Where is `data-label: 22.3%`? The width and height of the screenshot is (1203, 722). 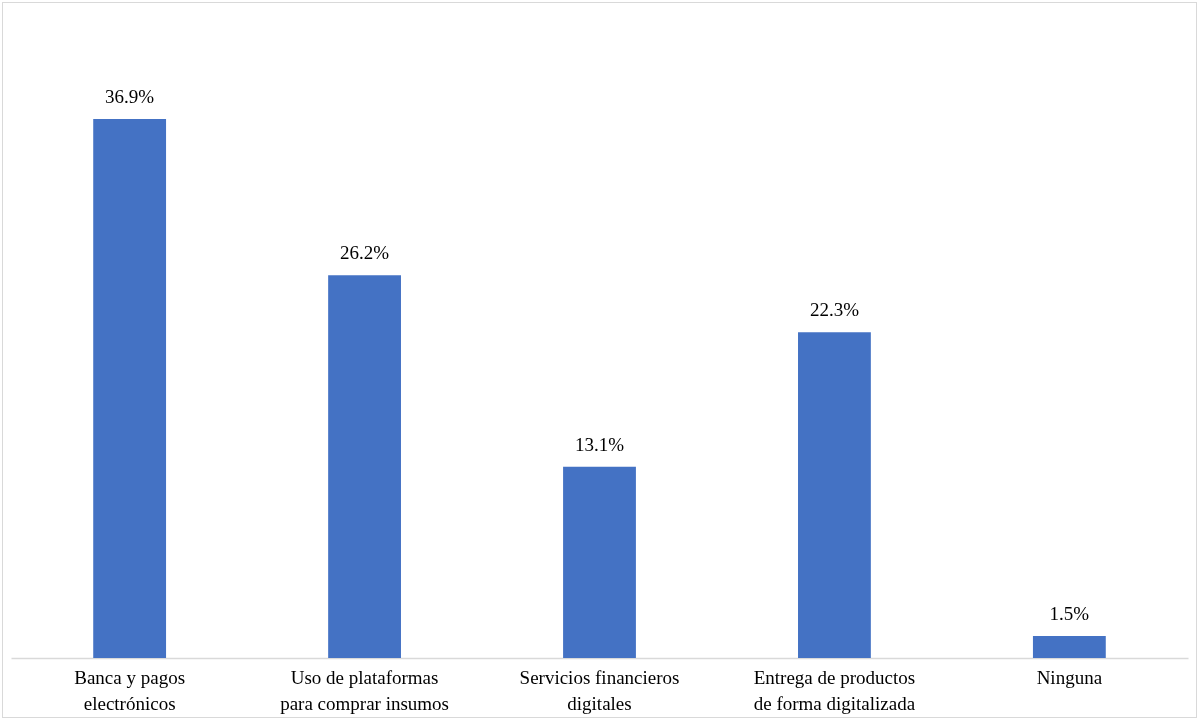
data-label: 22.3% is located at coordinates (834, 310).